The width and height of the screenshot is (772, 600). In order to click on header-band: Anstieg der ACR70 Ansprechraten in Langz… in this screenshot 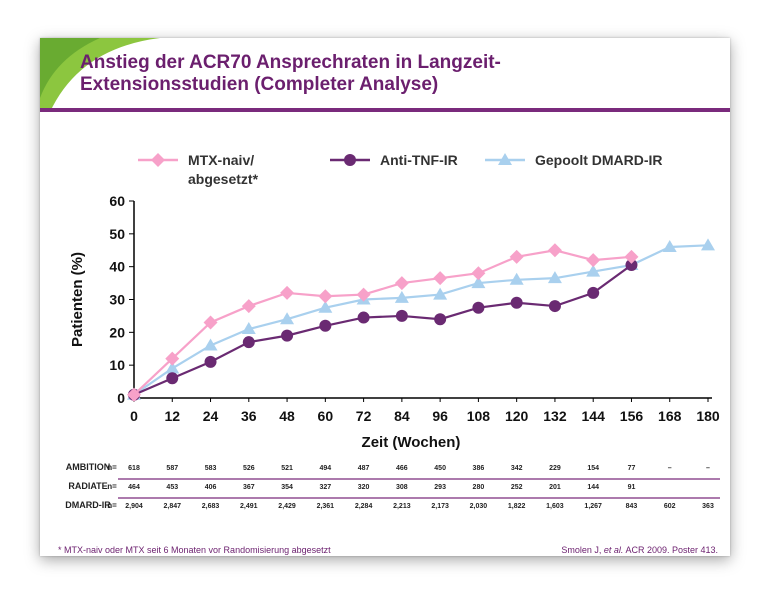, I will do `click(385, 75)`.